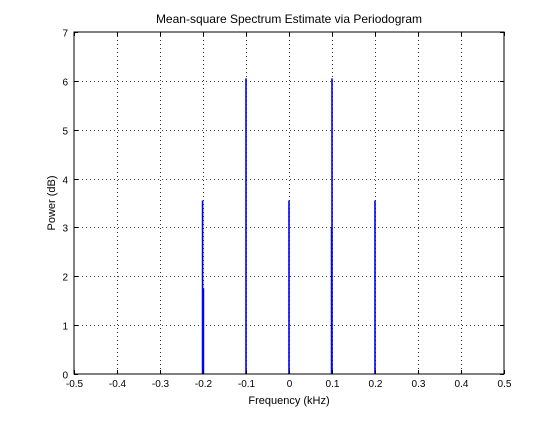 This screenshot has height=425, width=560. What do you see at coordinates (65, 376) in the screenshot?
I see `y-tick-label: 0` at bounding box center [65, 376].